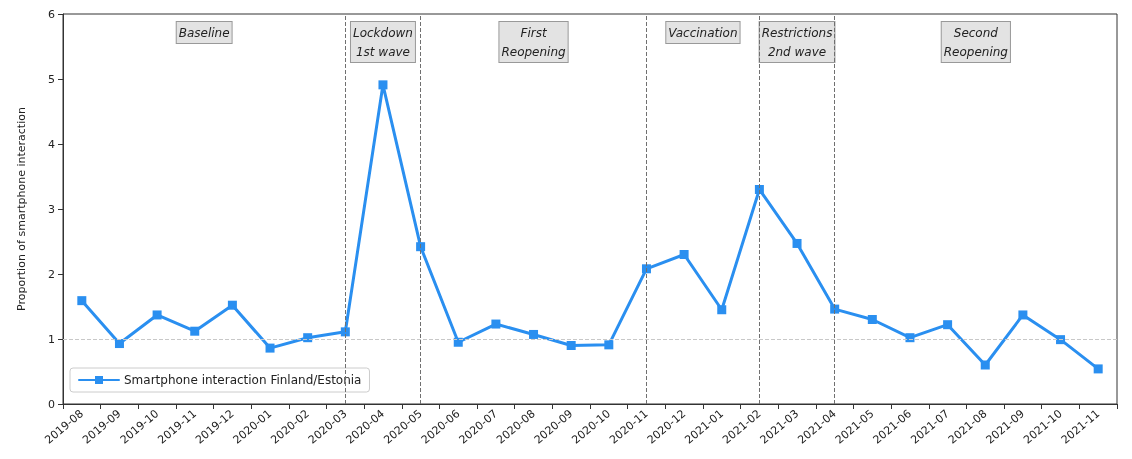 The image size is (1132, 459). I want to click on y-tick-label: 0, so click(51, 404).